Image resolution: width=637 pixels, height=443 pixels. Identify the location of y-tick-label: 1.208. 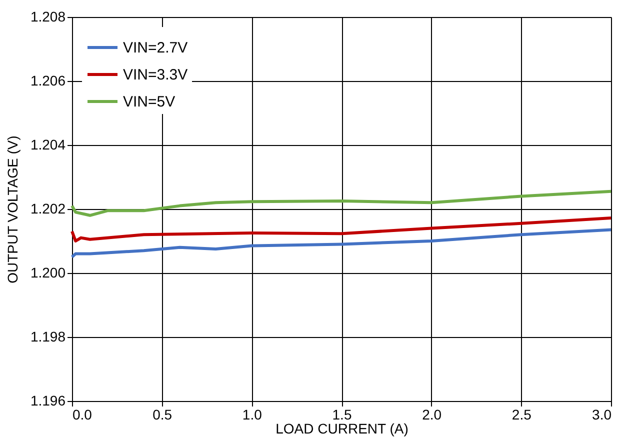
(48, 16).